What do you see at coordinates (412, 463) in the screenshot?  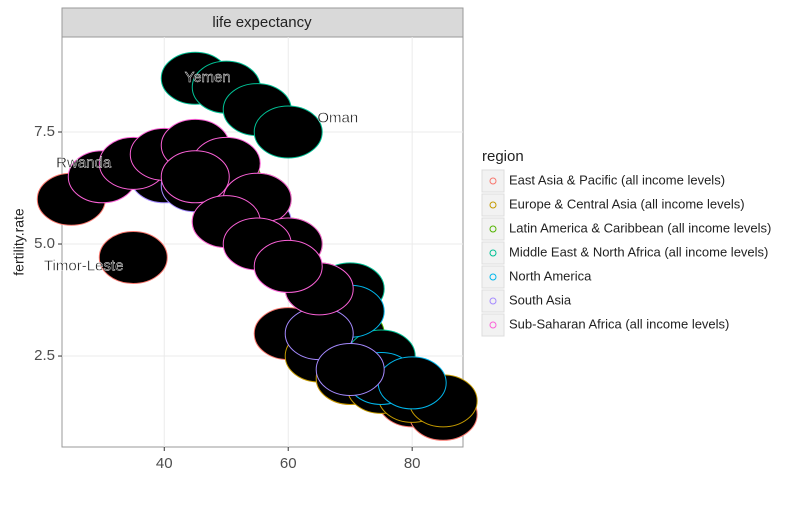 I see `x-tick-label: 80` at bounding box center [412, 463].